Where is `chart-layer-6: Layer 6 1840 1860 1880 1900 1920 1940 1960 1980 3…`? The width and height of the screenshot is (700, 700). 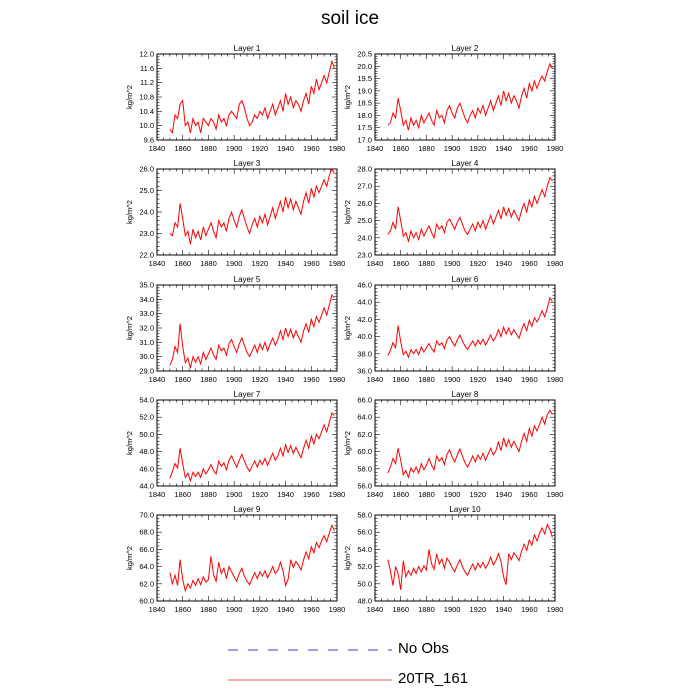 chart-layer-6: Layer 6 1840 1860 1880 1900 1920 1940 1960 1980 3… is located at coordinates (453, 329).